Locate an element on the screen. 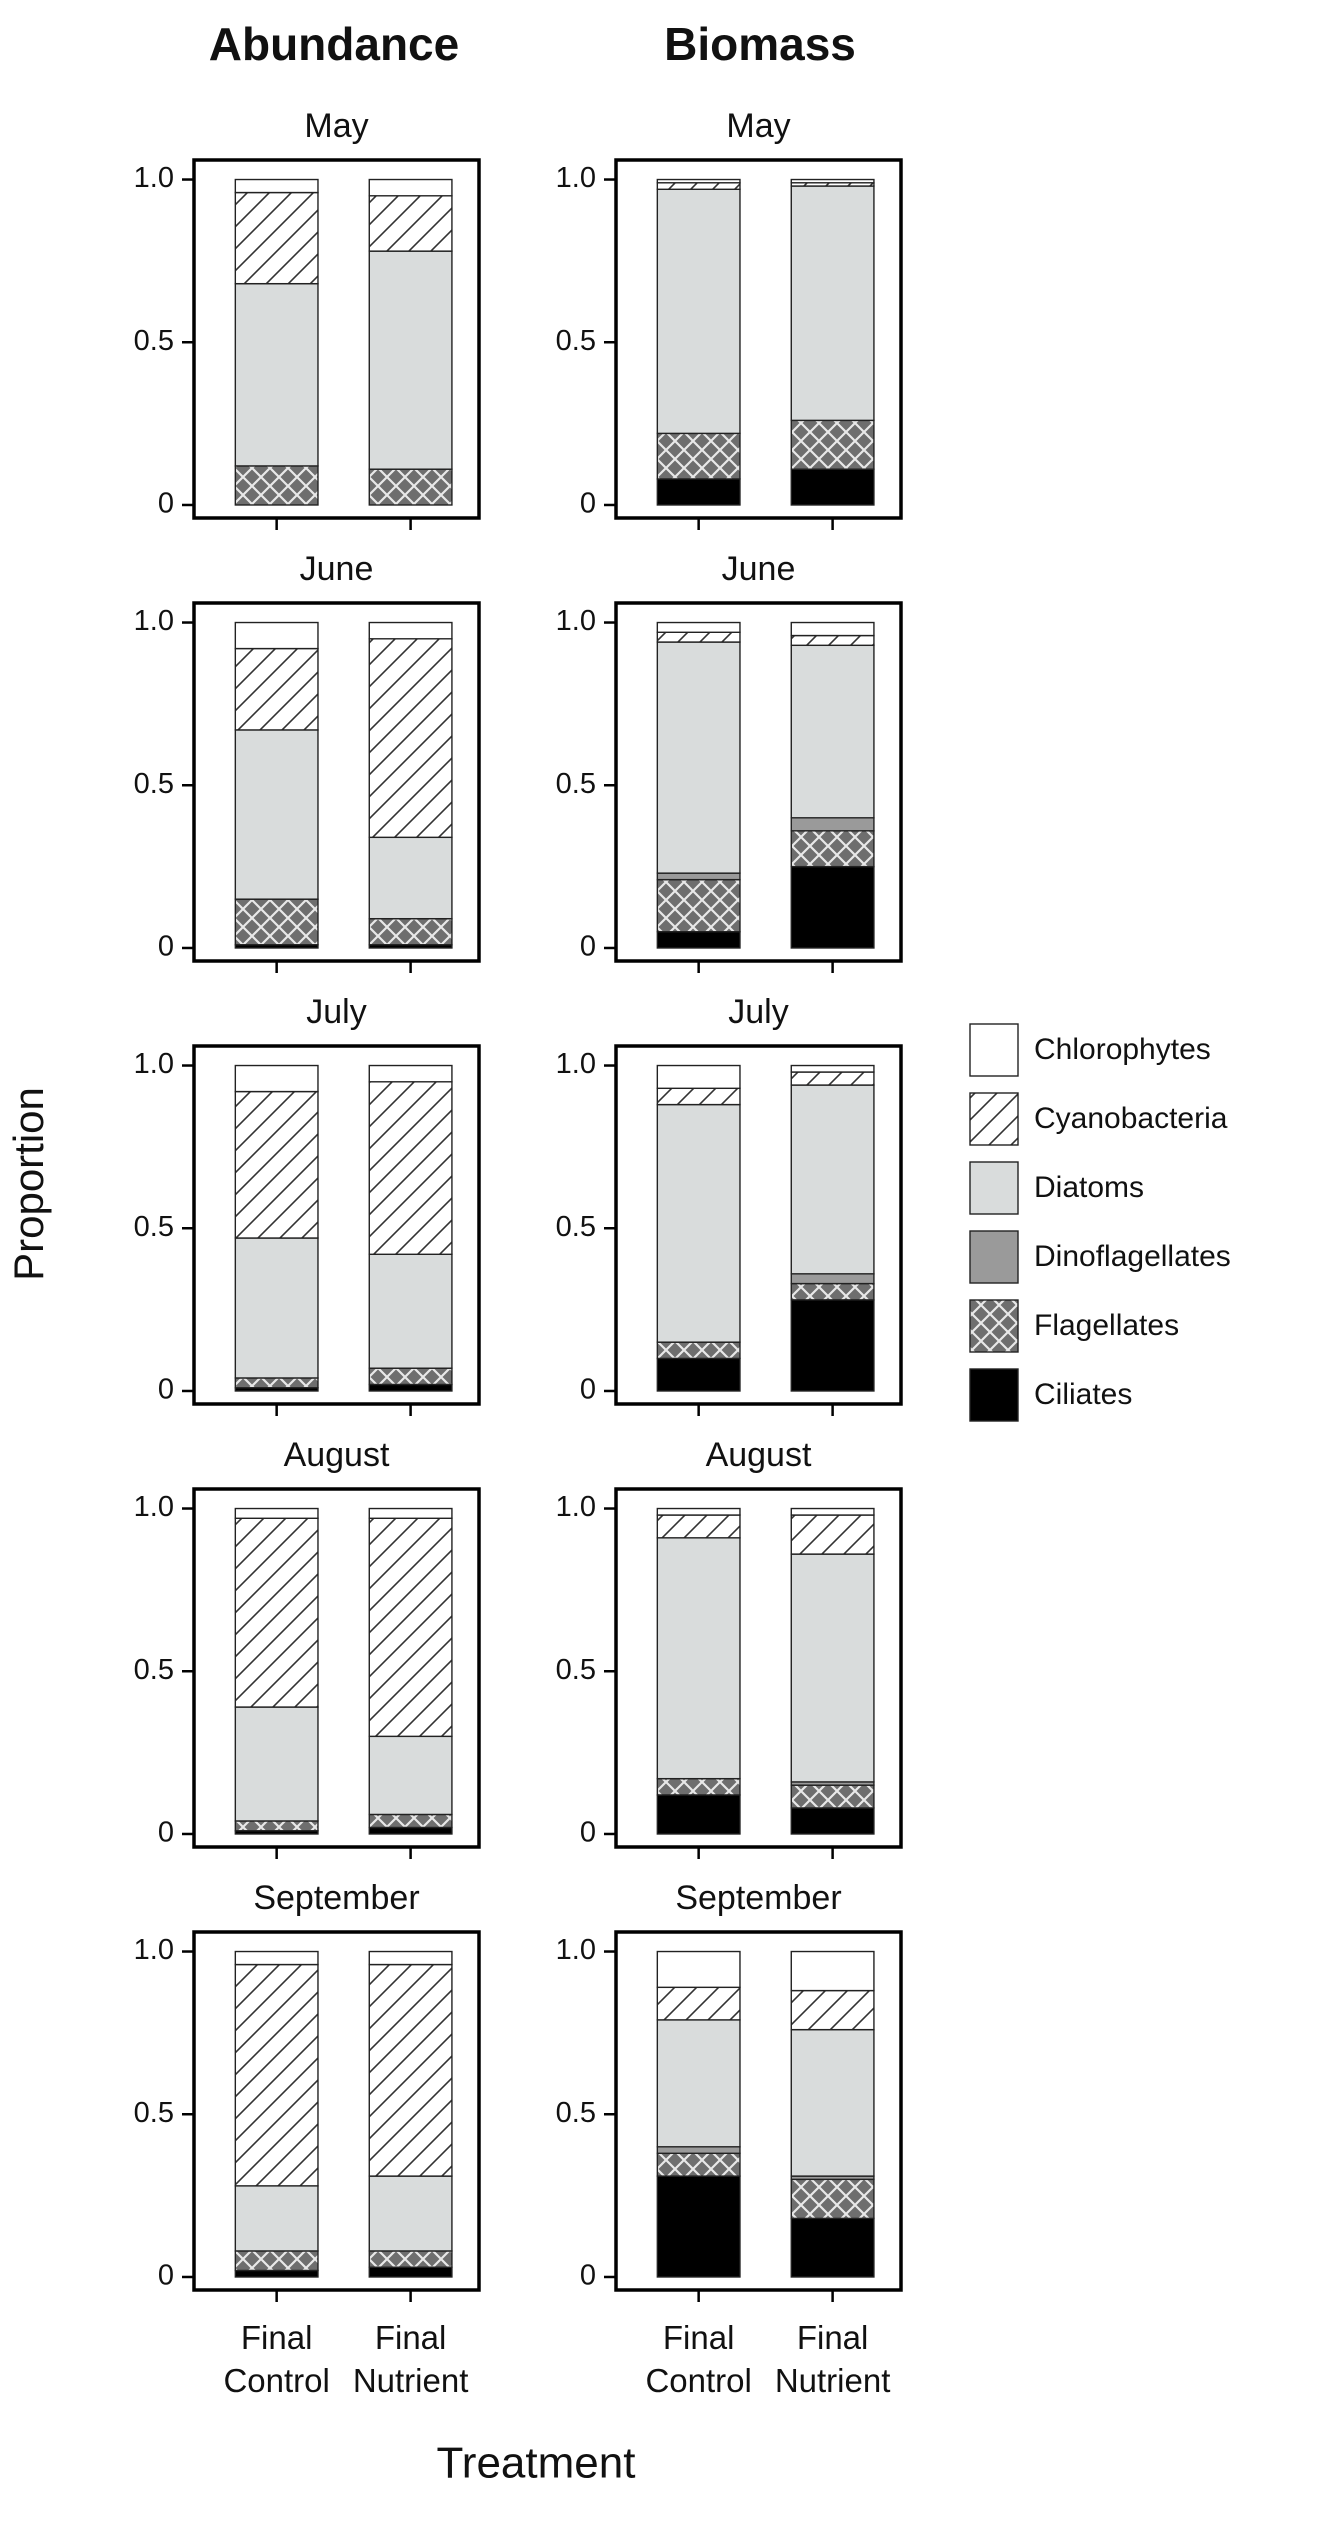  y-axis-label: Proportion is located at coordinates (28, 1184).